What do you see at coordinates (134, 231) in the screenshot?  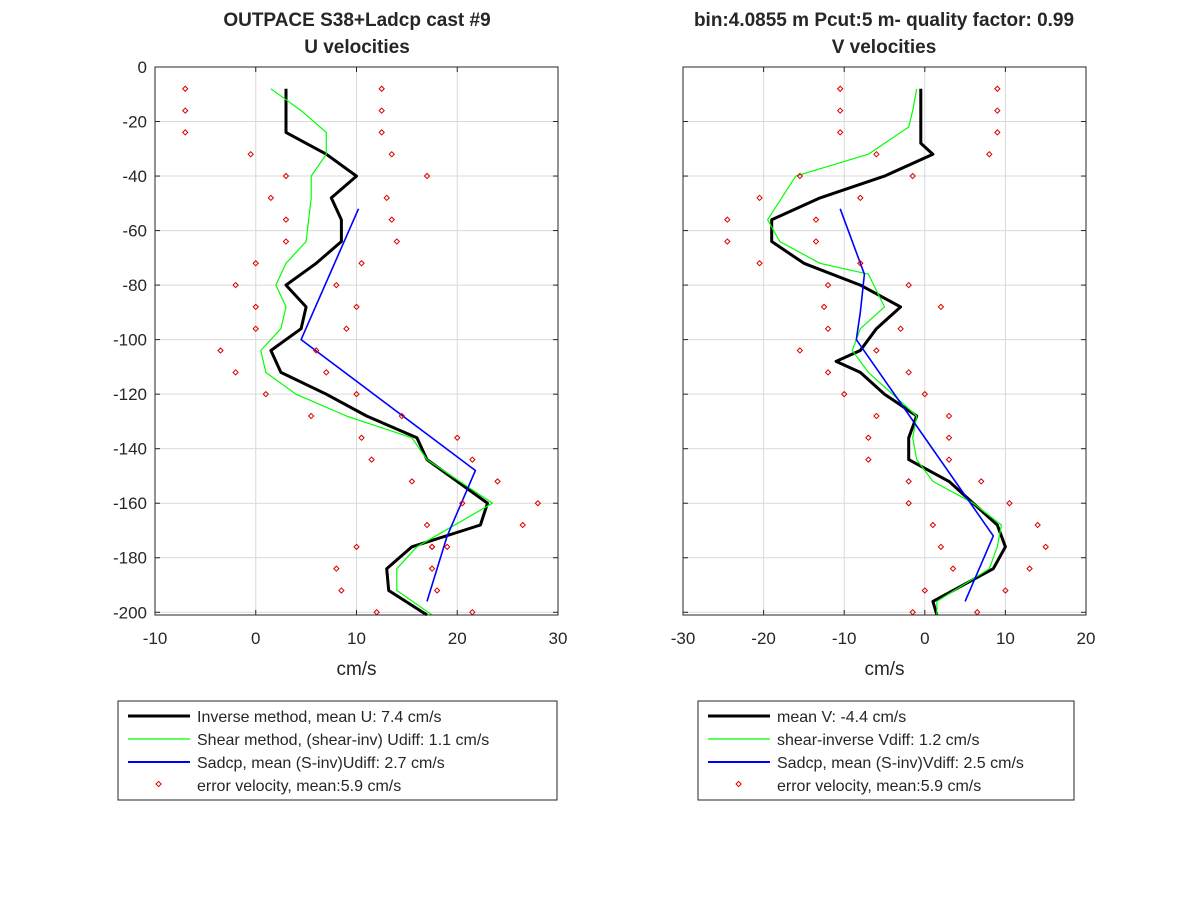 I see `u-y-tick-label: -60` at bounding box center [134, 231].